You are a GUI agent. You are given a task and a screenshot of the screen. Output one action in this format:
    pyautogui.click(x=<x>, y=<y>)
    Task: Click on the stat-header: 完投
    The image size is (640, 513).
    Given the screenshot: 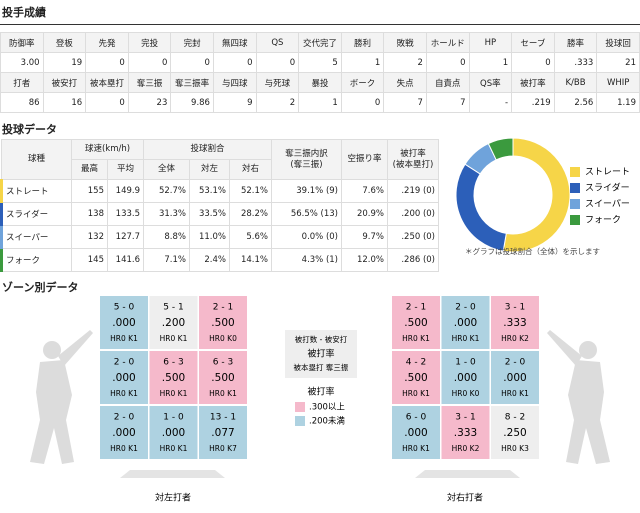 What is the action you would take?
    pyautogui.click(x=149, y=42)
    